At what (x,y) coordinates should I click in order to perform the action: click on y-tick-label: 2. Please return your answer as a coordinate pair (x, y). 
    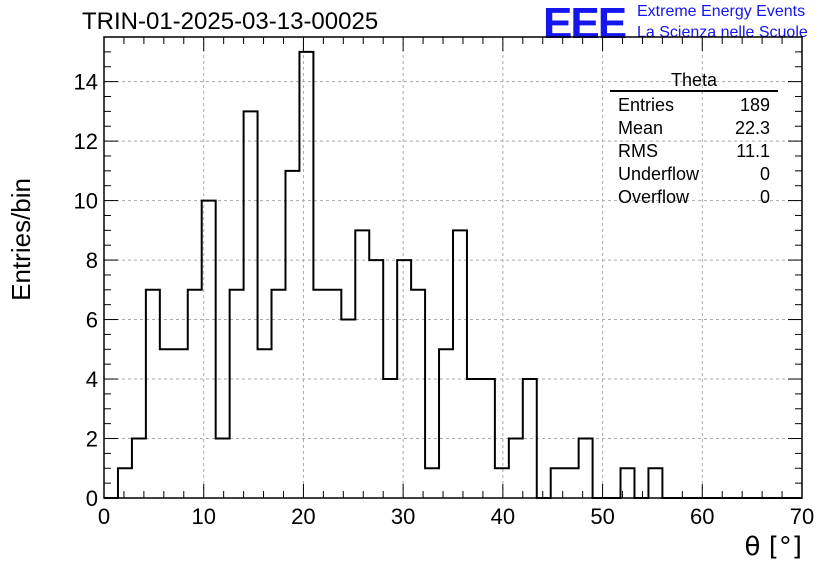
    Looking at the image, I should click on (92, 439).